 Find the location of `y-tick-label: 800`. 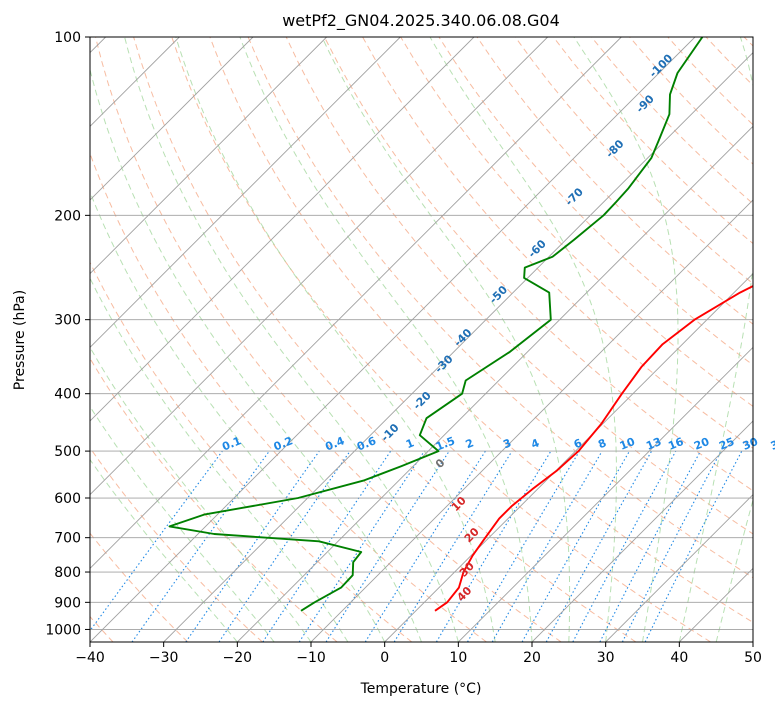

y-tick-label: 800 is located at coordinates (67, 573).